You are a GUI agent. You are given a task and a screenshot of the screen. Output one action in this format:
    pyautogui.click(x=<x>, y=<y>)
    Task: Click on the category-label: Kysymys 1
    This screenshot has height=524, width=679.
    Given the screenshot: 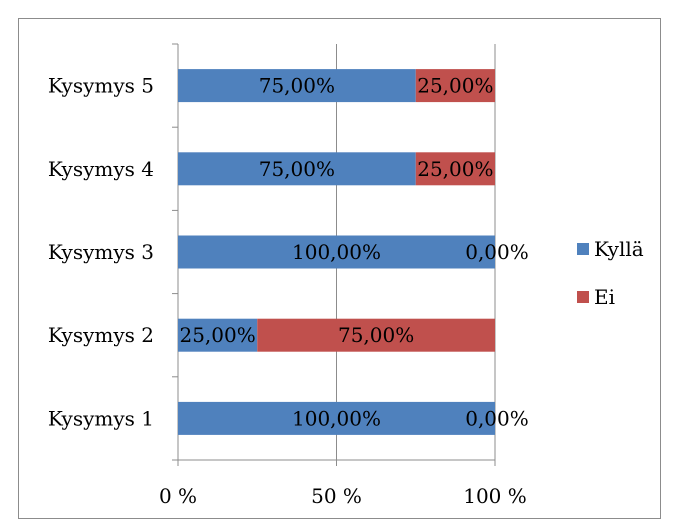 What is the action you would take?
    pyautogui.click(x=101, y=418)
    